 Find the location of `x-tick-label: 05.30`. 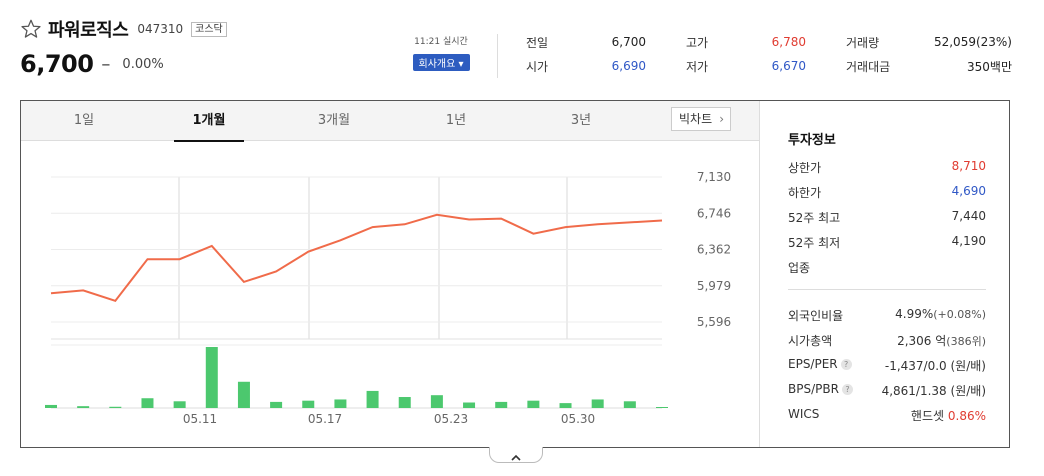

x-tick-label: 05.30 is located at coordinates (578, 419).